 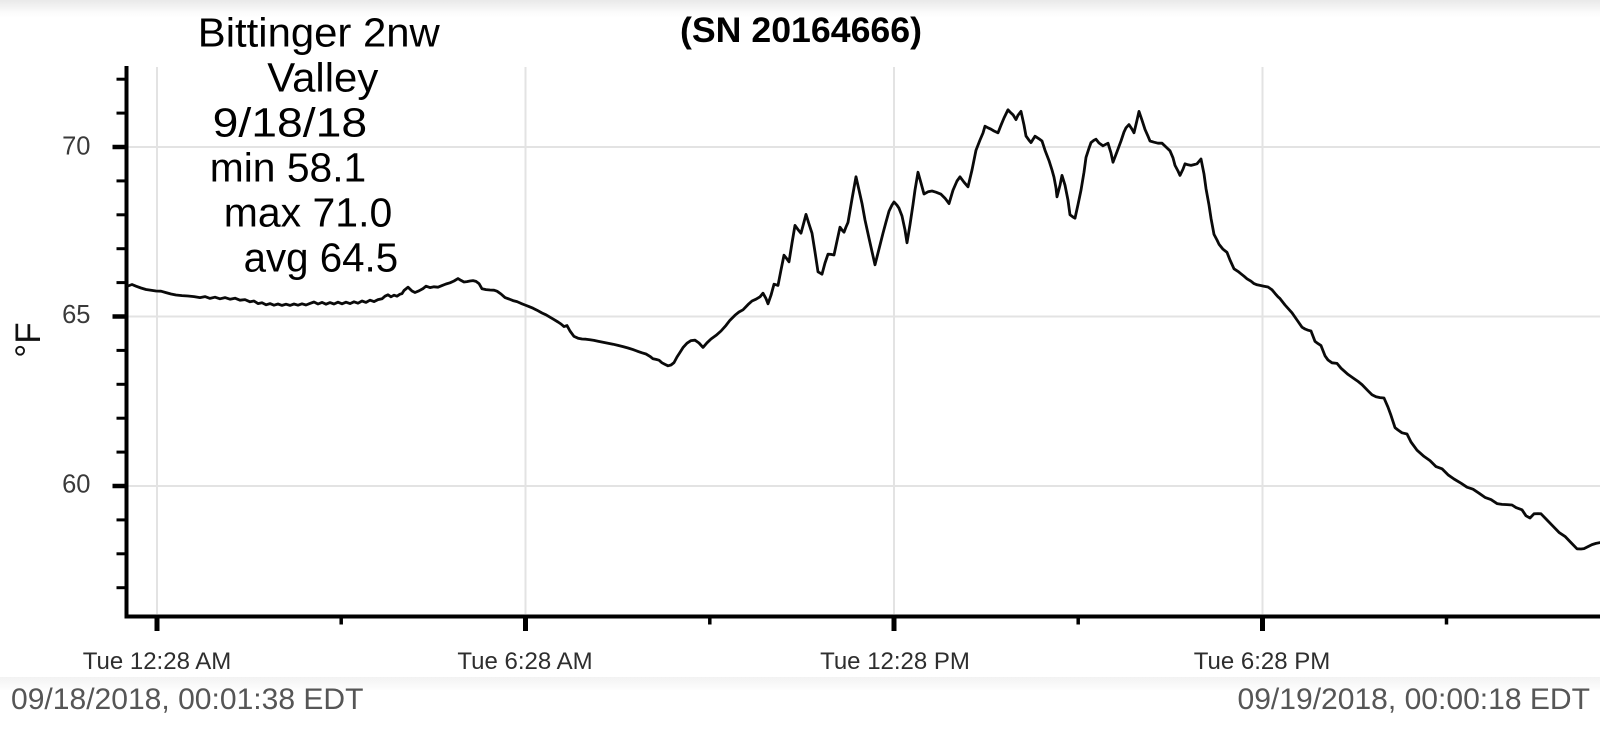 I want to click on svg-text: Tue 12:28 PM, so click(x=895, y=661).